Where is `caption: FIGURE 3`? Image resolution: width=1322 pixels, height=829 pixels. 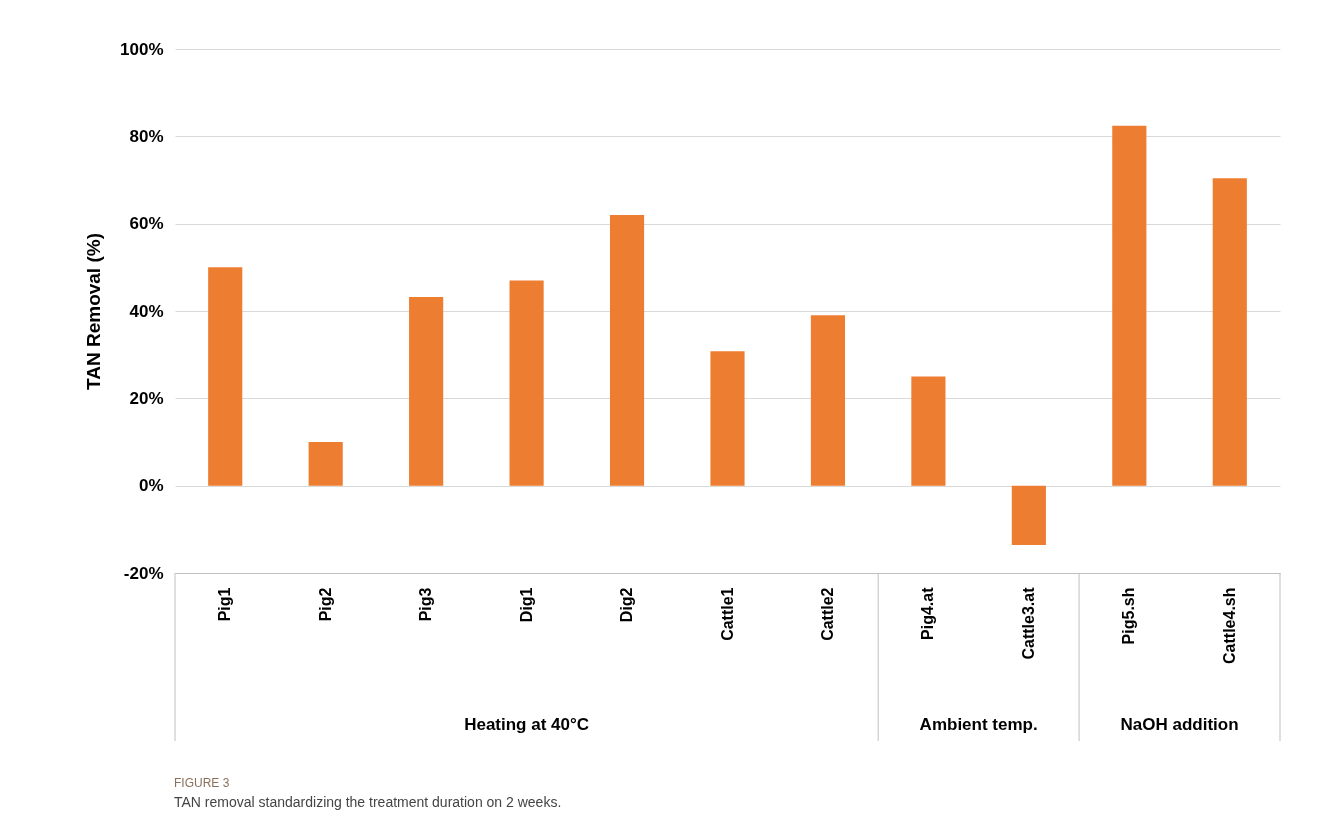
caption: FIGURE 3 is located at coordinates (202, 783).